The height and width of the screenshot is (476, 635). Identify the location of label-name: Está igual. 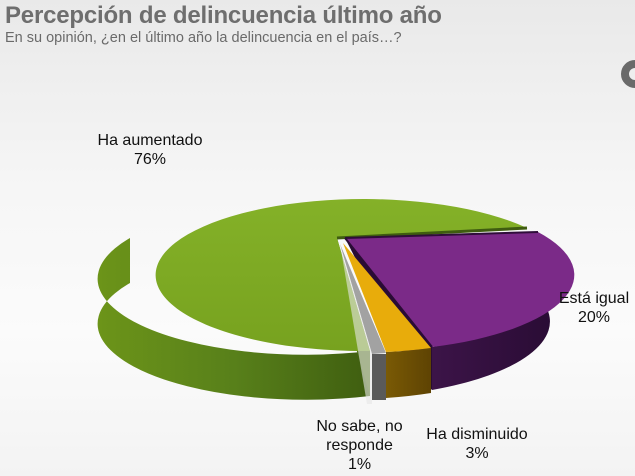
(594, 298).